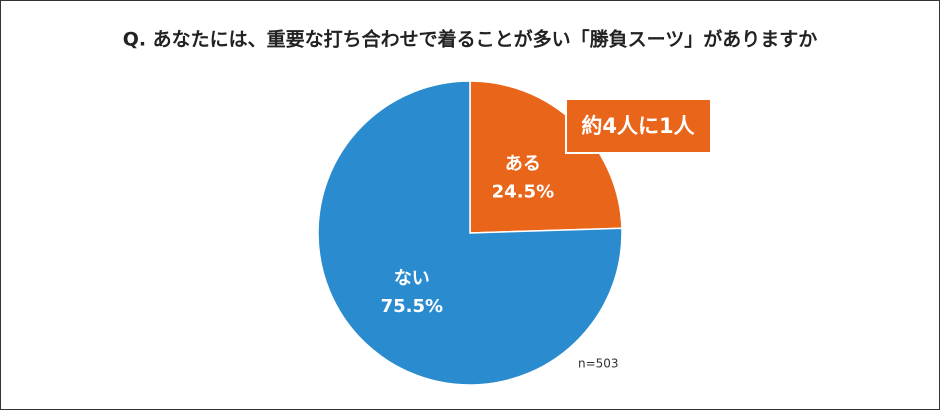 The image size is (940, 410). I want to click on value-label: 75.5%, so click(412, 306).